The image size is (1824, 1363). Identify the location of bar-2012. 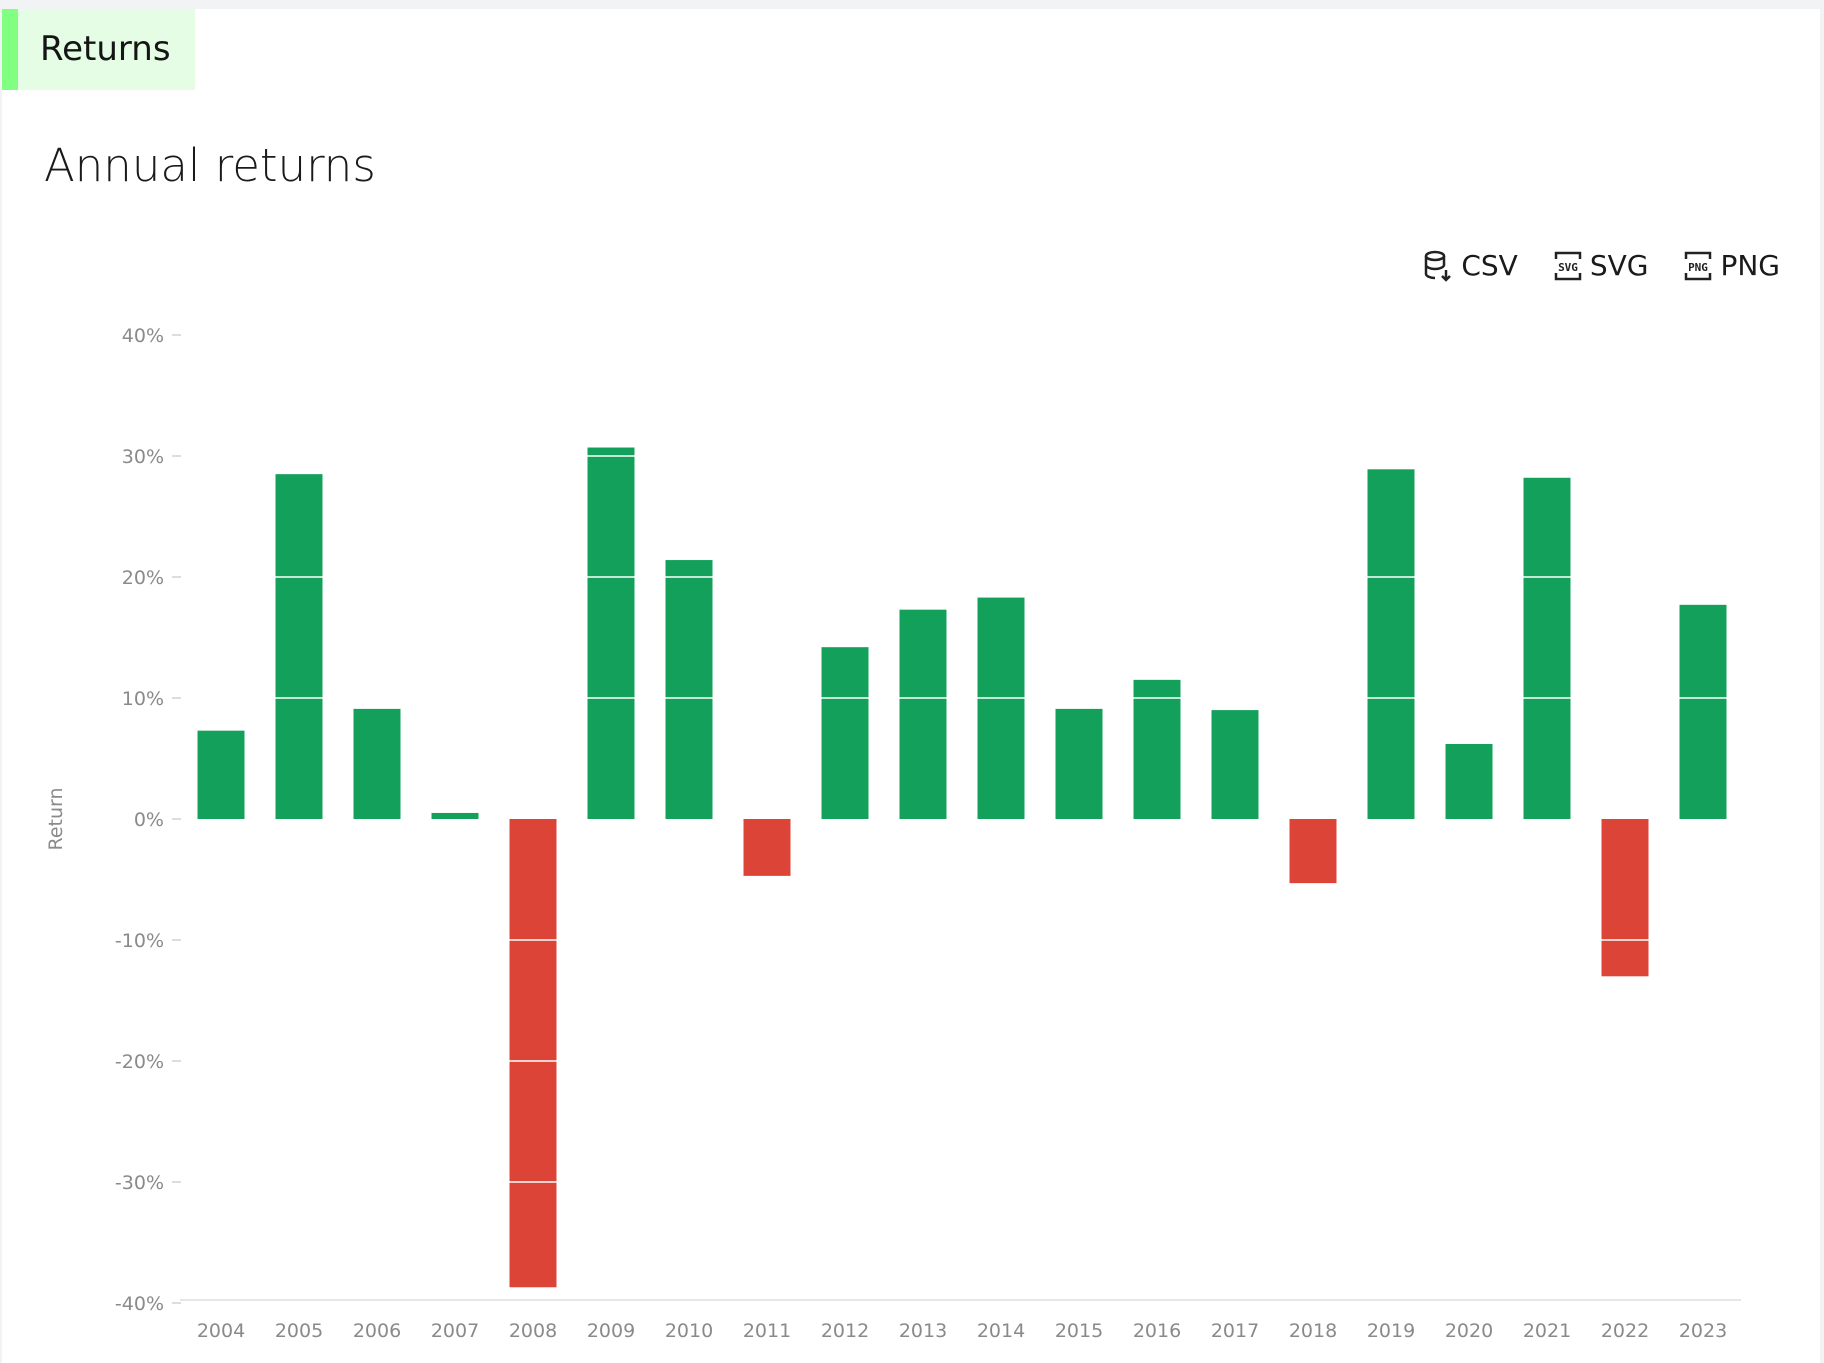
(845, 733).